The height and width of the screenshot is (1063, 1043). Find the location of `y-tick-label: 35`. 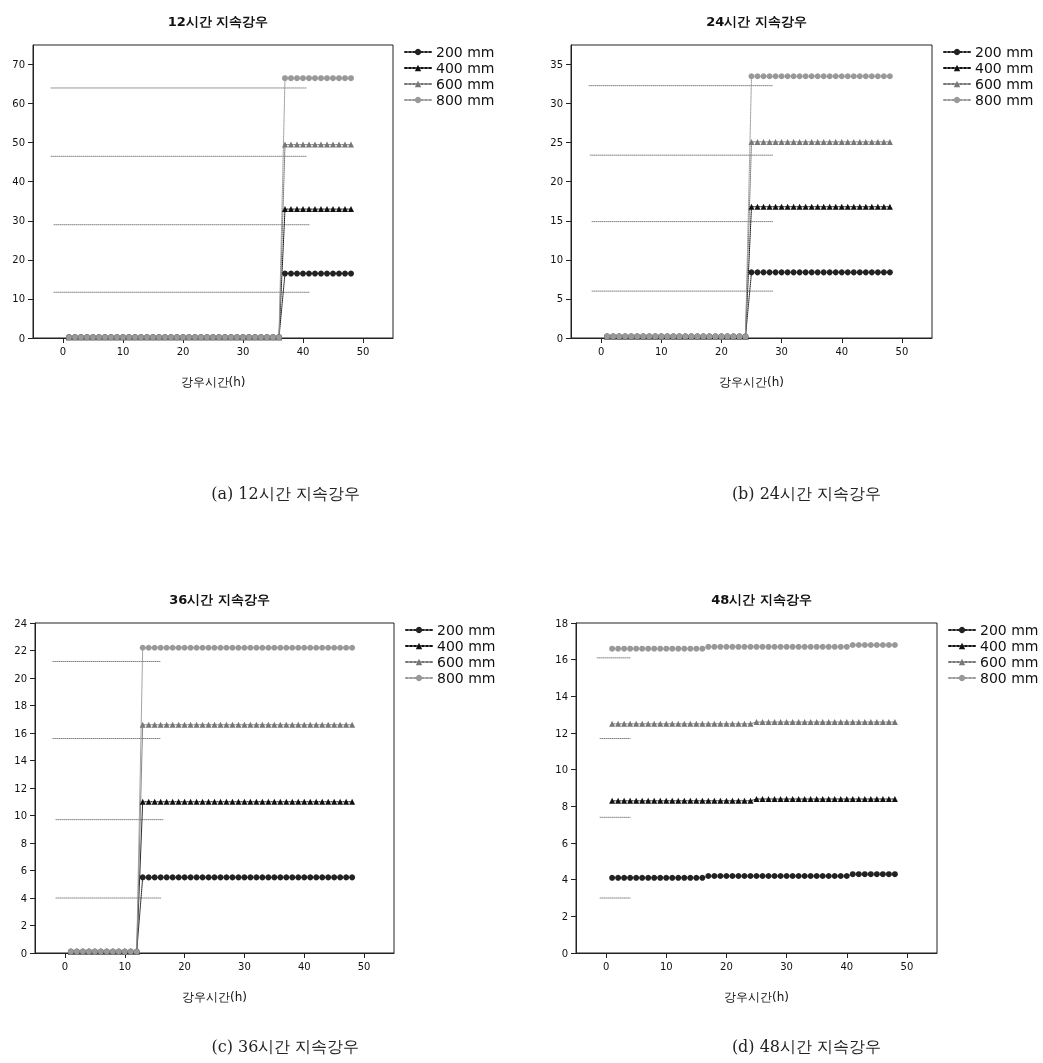

y-tick-label: 35 is located at coordinates (556, 65).